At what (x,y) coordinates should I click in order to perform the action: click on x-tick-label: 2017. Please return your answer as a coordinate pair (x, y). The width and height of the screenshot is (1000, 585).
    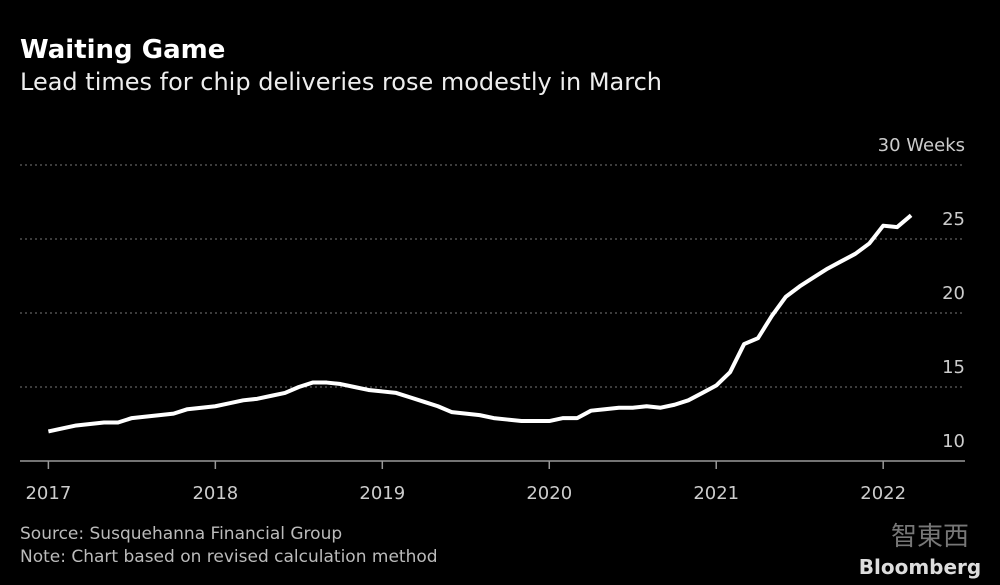
    Looking at the image, I should click on (48, 493).